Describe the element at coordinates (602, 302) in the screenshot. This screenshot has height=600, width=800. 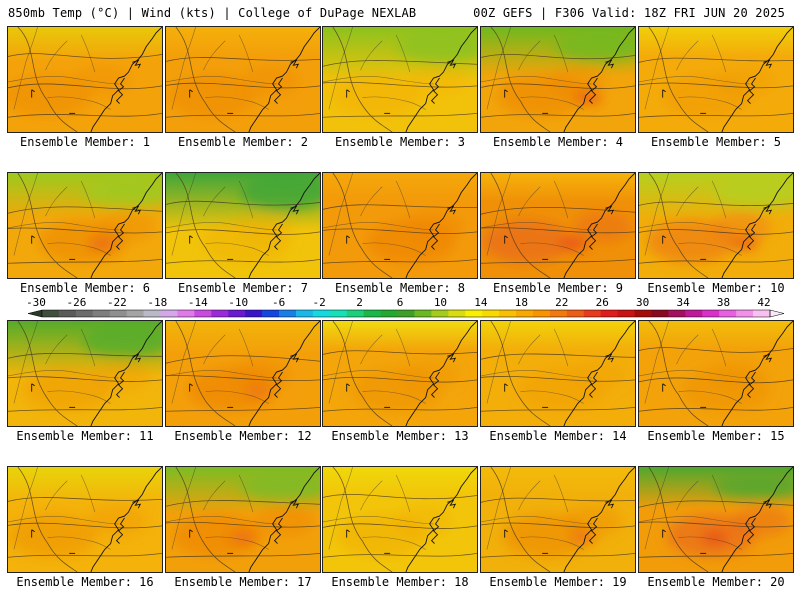
I see `colorbar-tick-label: 26` at that location.